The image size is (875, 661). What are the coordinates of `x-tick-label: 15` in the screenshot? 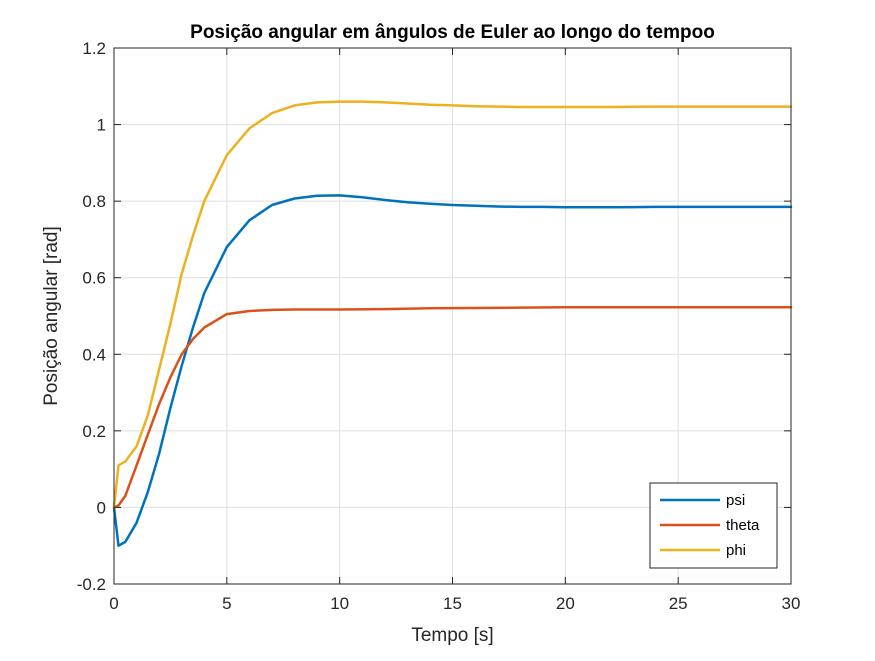 It's located at (452, 603).